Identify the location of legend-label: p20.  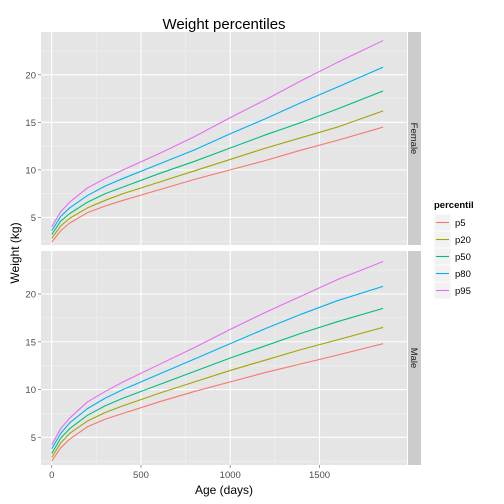
(463, 240).